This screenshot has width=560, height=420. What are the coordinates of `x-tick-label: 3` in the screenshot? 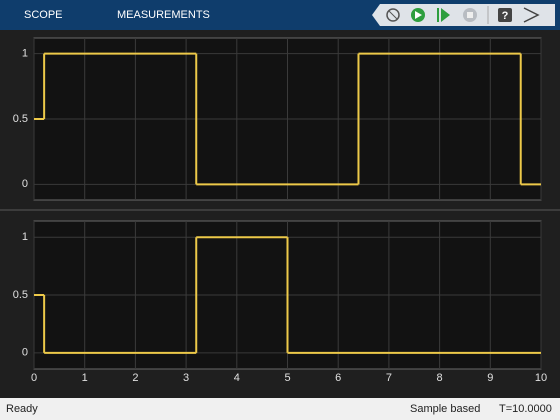 It's located at (186, 378).